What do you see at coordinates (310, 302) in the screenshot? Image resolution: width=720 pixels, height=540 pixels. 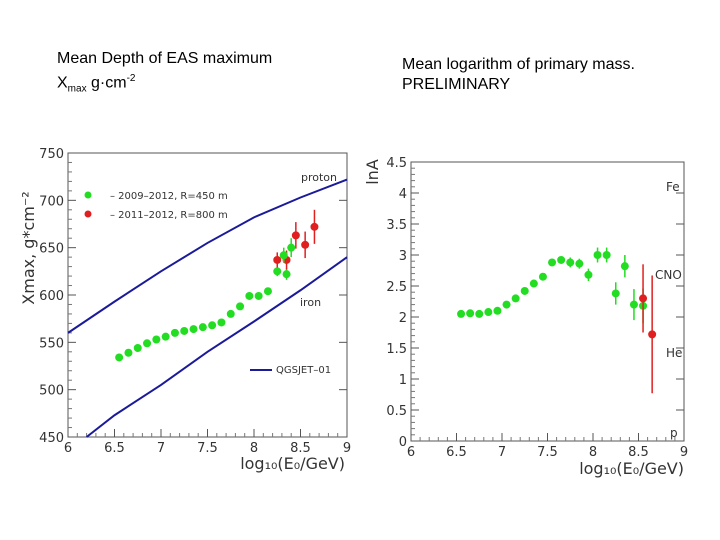 I see `annotation-iron: iron` at bounding box center [310, 302].